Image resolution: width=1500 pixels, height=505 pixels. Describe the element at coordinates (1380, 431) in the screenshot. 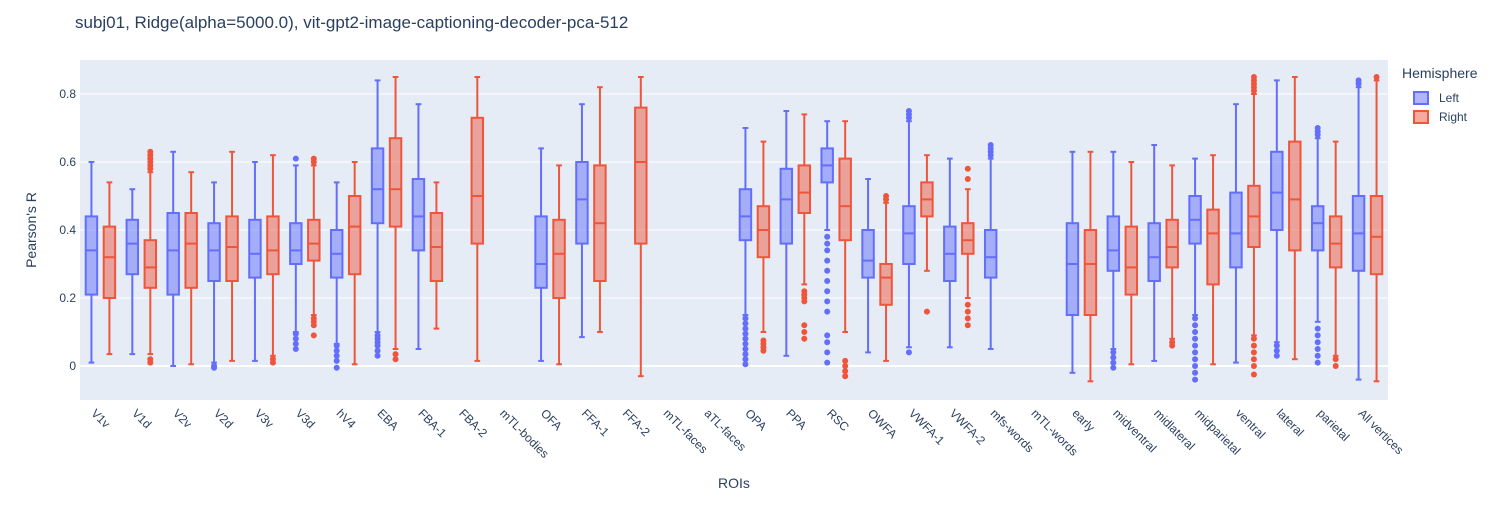

I see `x-tick-label: All vertices` at that location.